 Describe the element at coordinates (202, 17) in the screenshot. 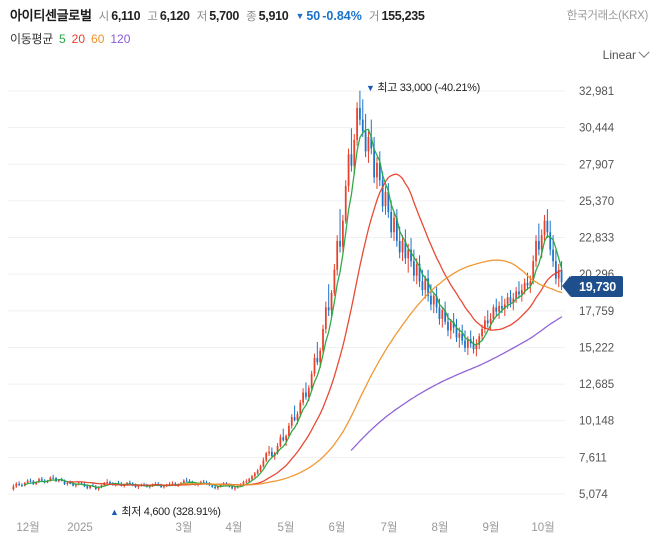

I see `ohlc-low-key: 저` at that location.